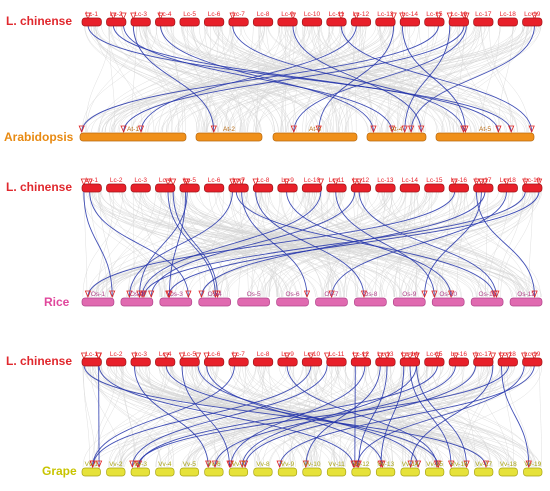 Image resolution: width=550 pixels, height=491 pixels. Describe the element at coordinates (59, 471) in the screenshot. I see `bottom-species-label: Grape` at that location.